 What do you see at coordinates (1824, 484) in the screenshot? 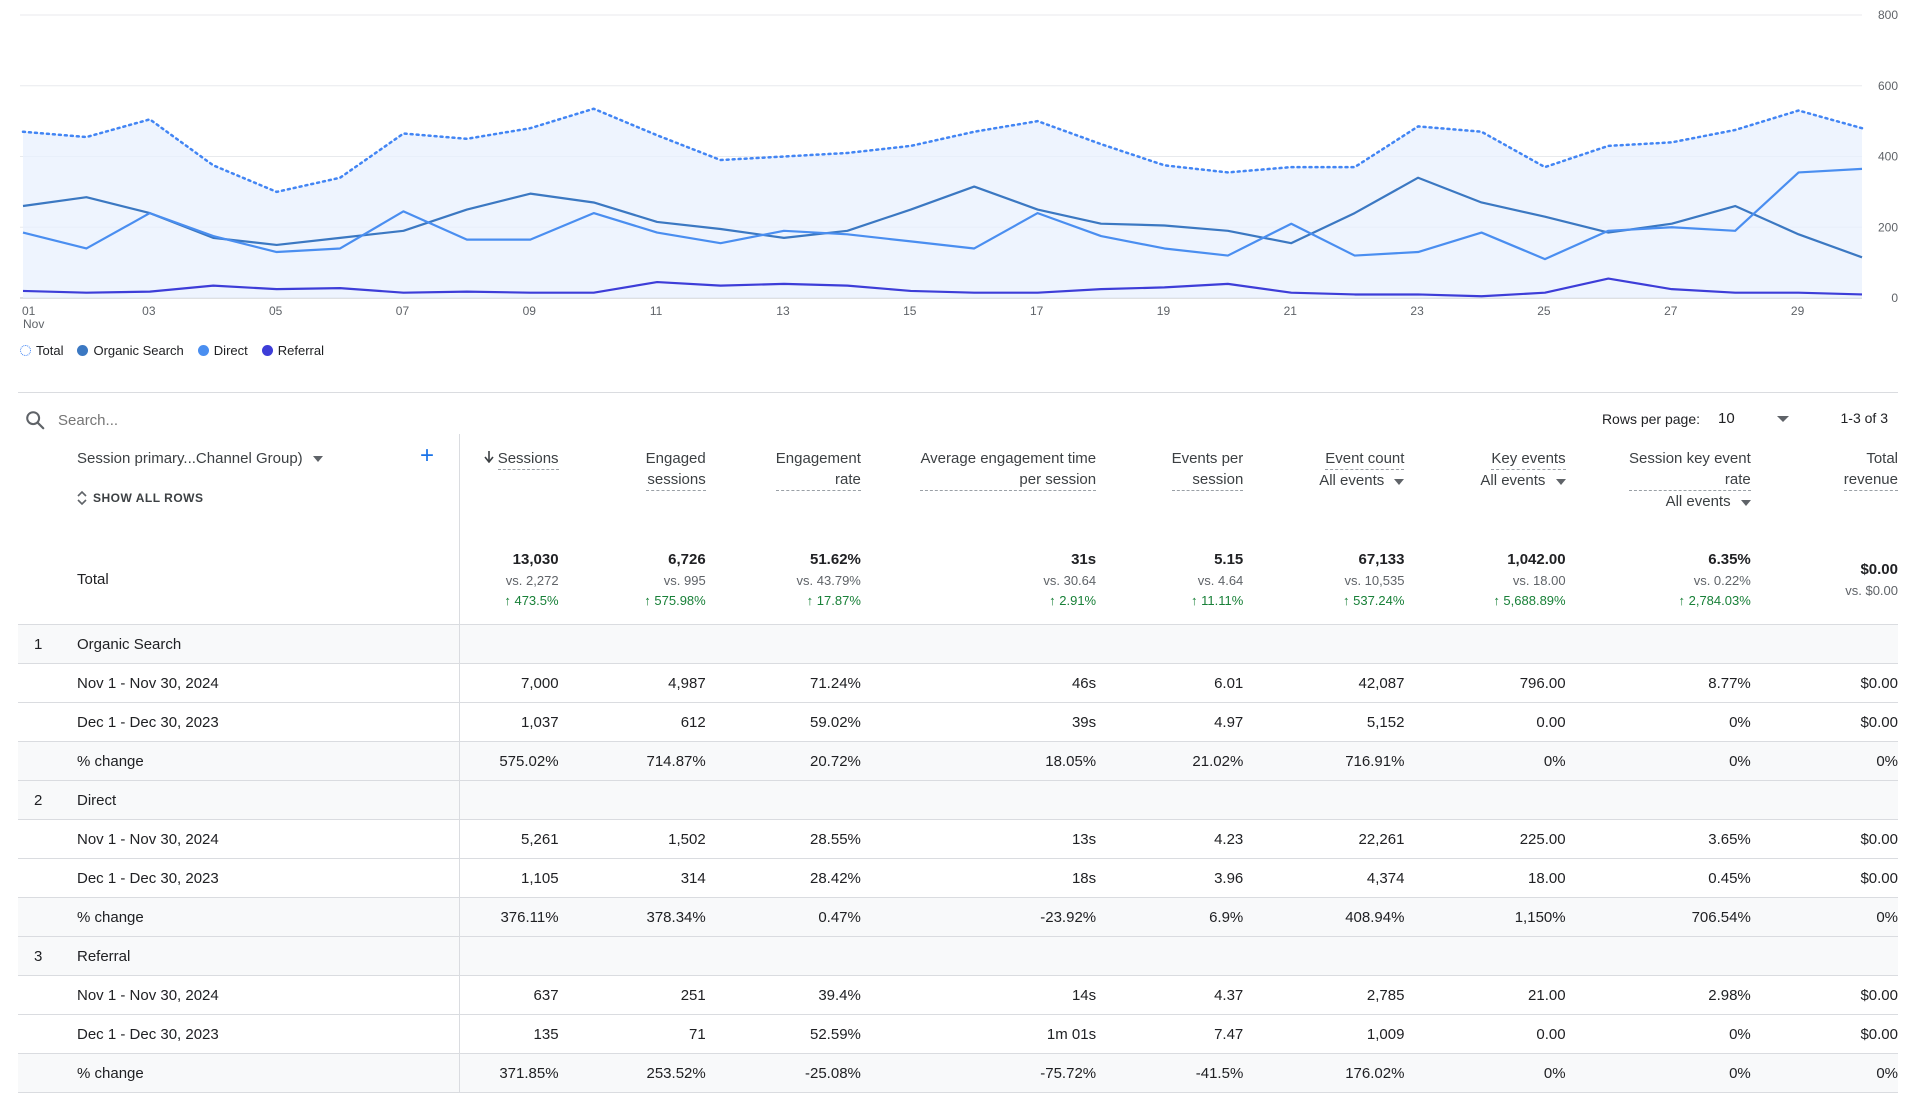
I see `column-header: Total revenue` at bounding box center [1824, 484].